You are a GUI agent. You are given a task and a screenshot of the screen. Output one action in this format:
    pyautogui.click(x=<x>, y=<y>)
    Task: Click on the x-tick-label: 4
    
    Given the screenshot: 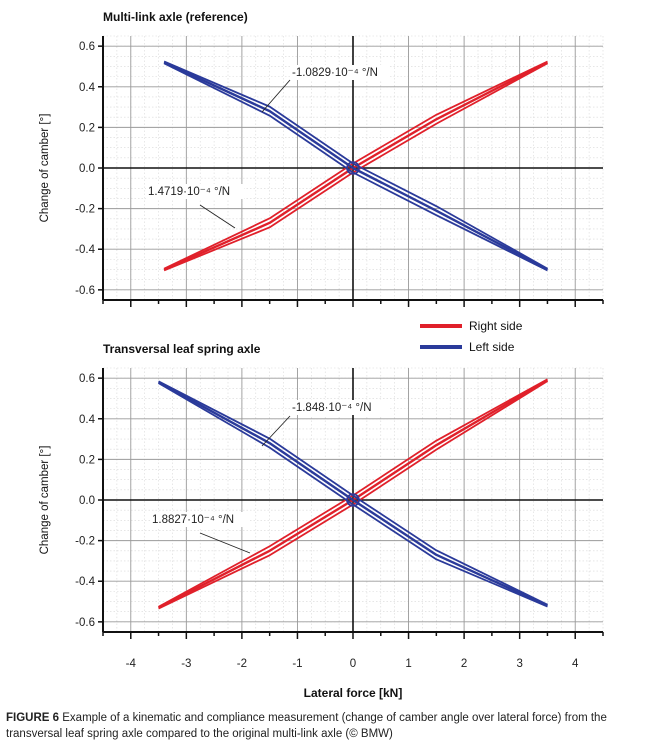 What is the action you would take?
    pyautogui.click(x=575, y=664)
    